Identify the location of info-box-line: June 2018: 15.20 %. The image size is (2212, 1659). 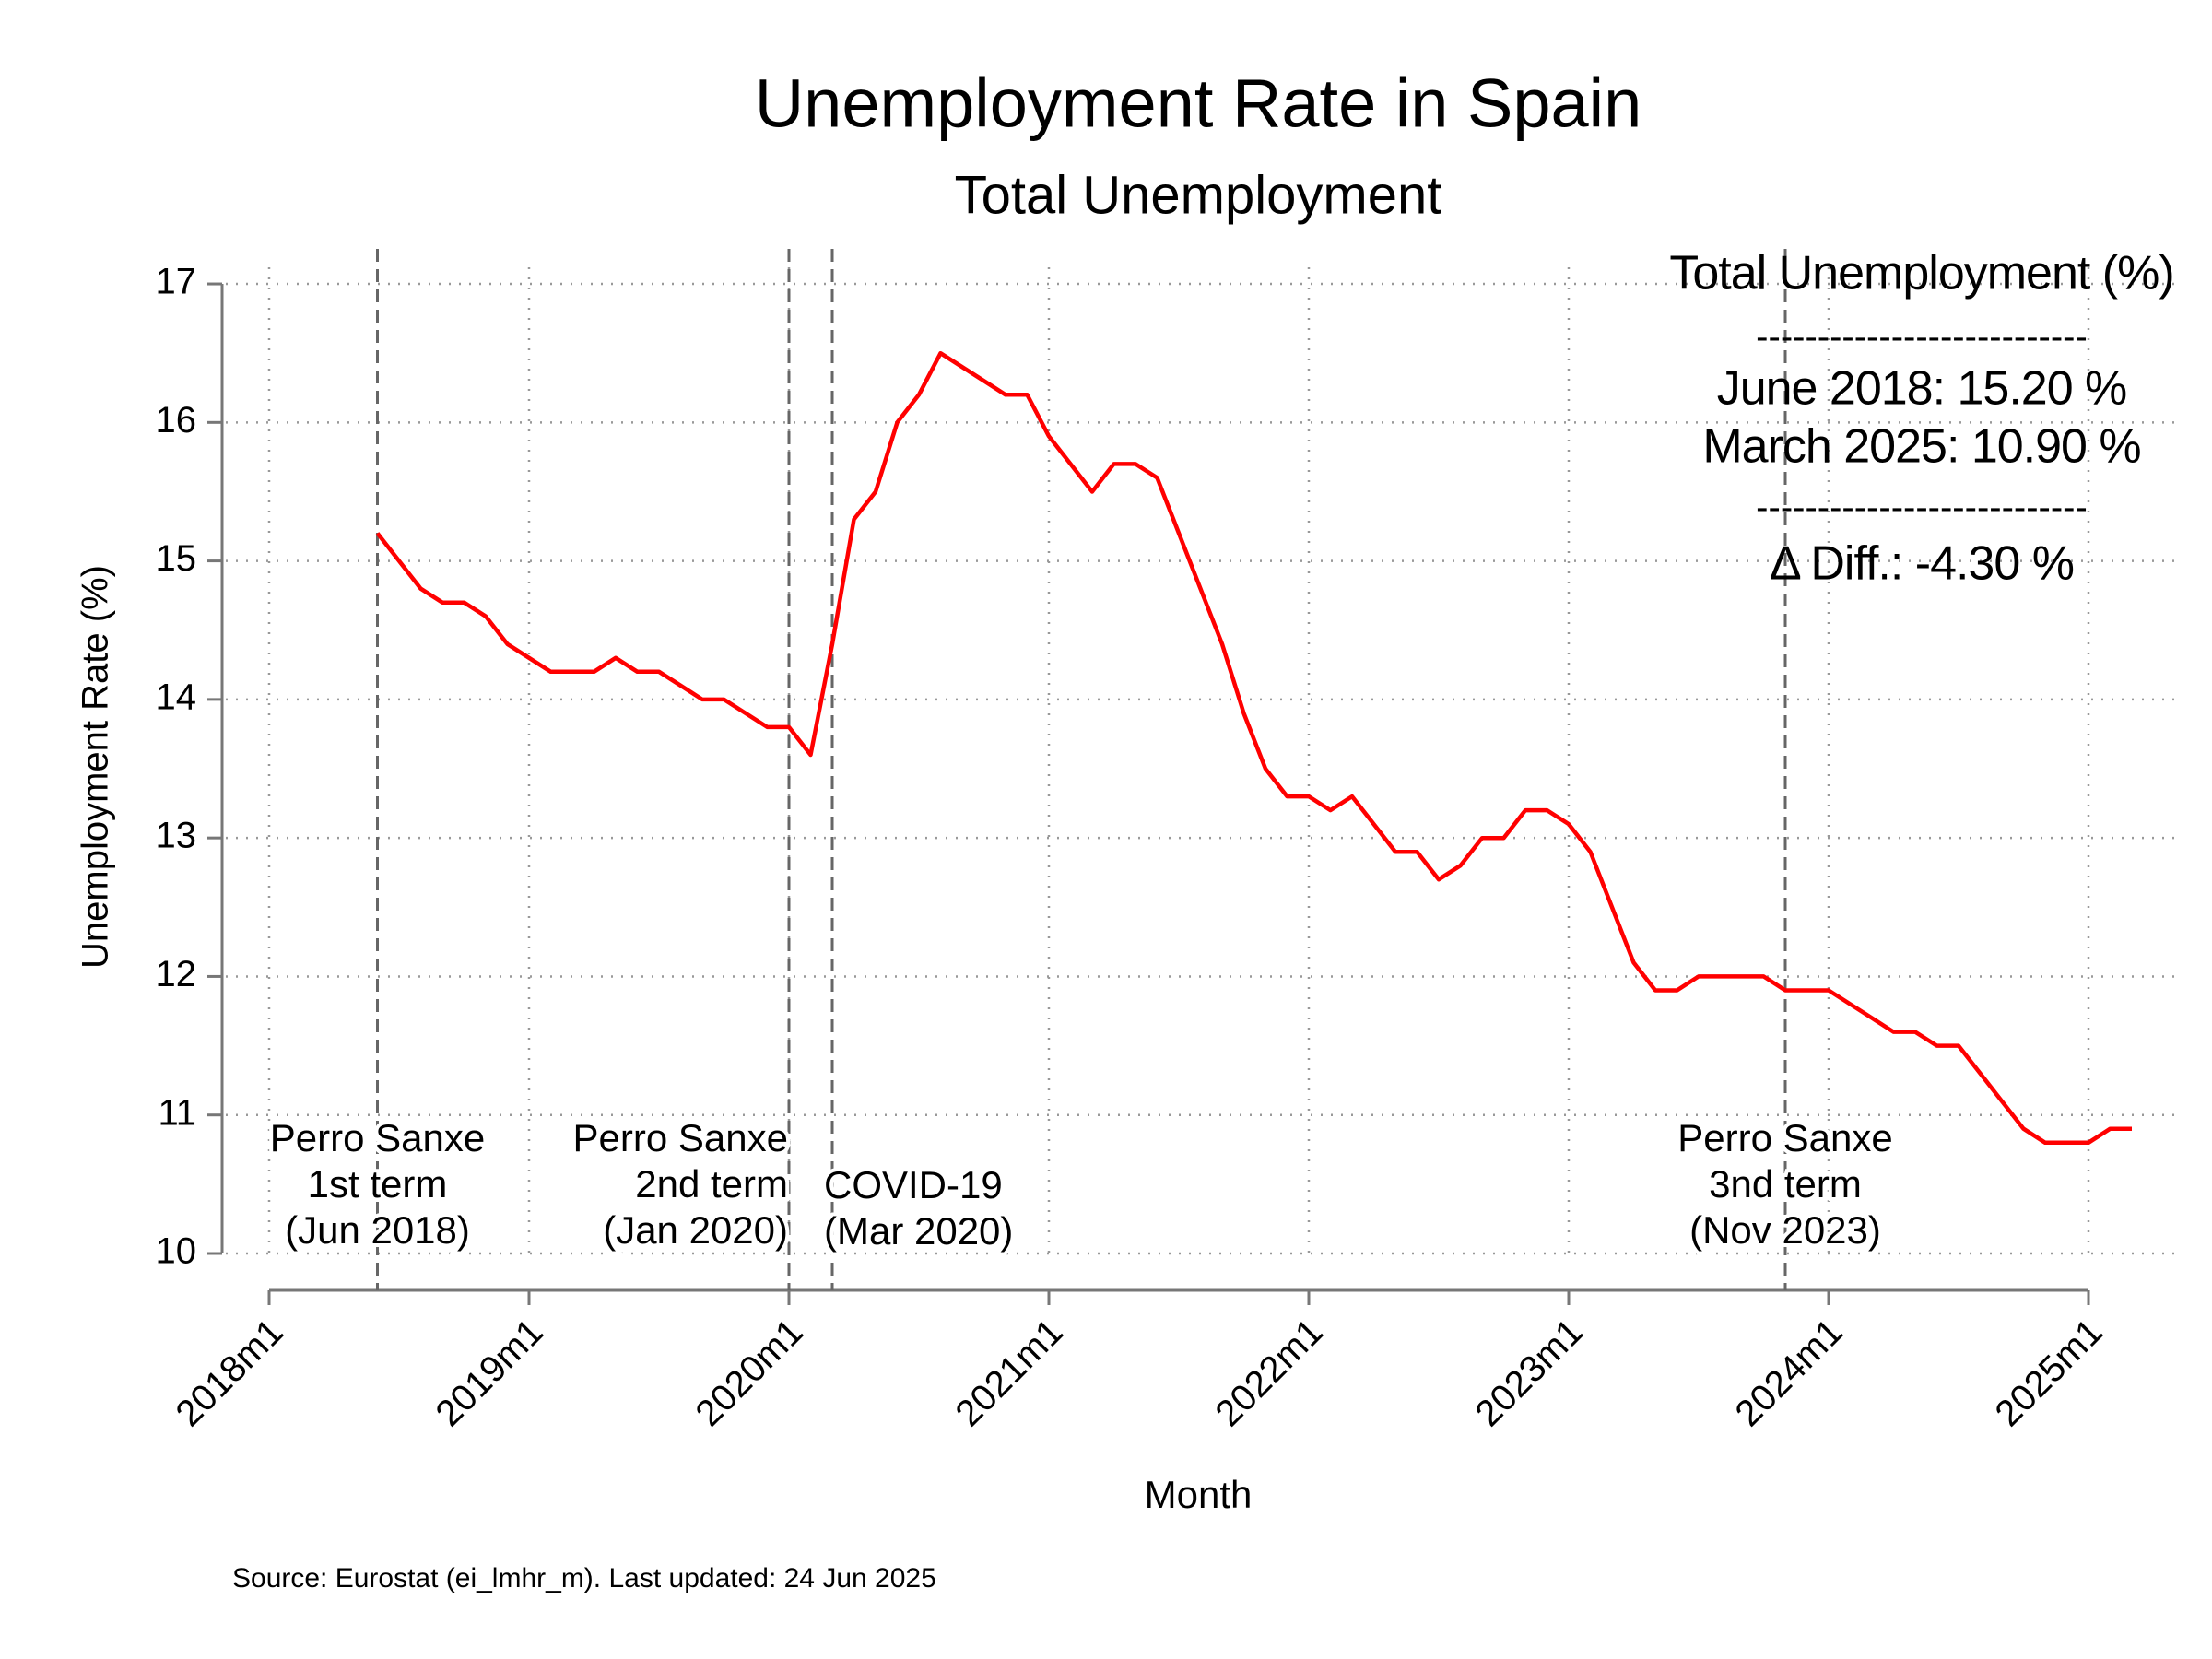
(1922, 389).